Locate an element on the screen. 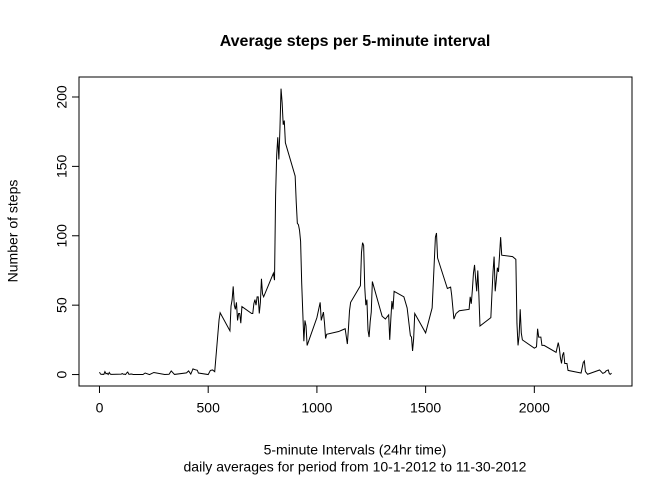 Image resolution: width=672 pixels, height=485 pixels. x-tick-label: 0 is located at coordinates (100, 408).